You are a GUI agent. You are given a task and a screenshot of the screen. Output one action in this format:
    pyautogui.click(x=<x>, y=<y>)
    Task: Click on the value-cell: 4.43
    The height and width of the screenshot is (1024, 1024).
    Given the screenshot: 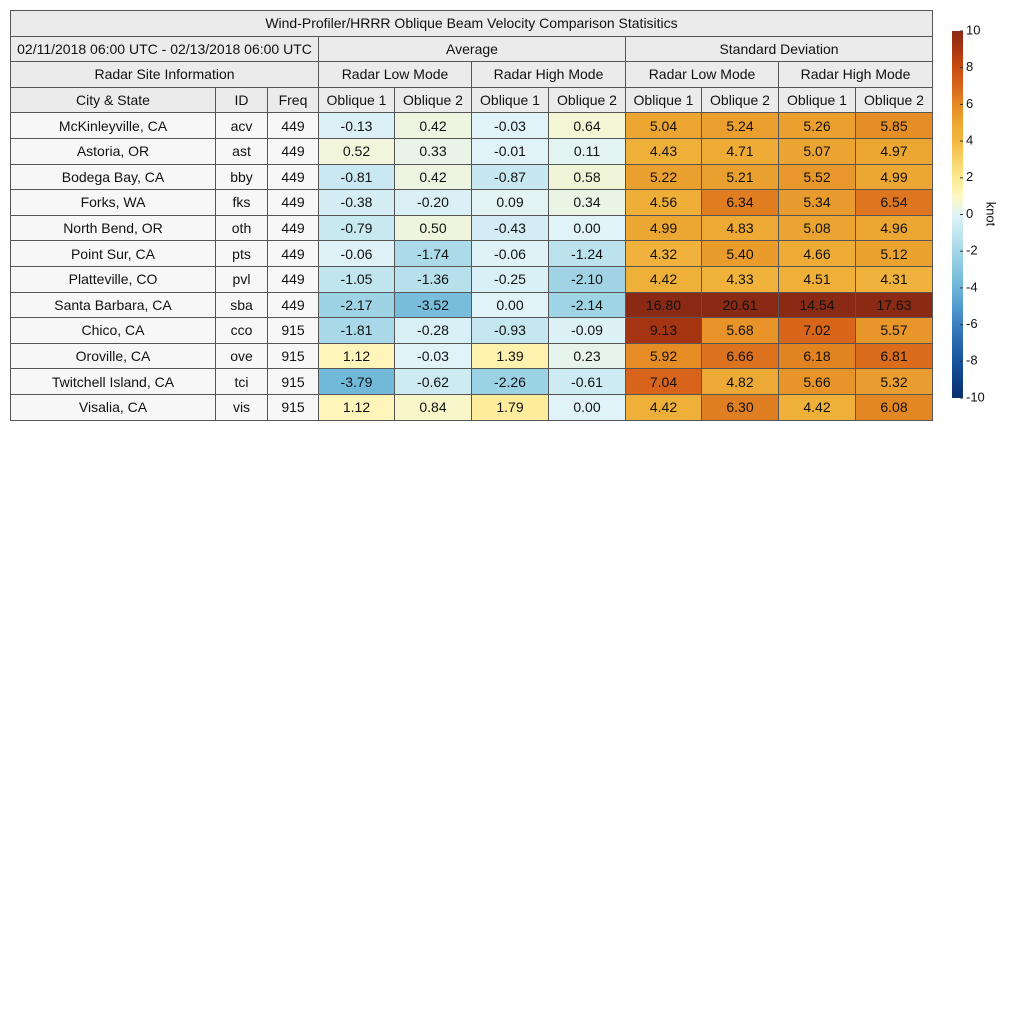 What is the action you would take?
    pyautogui.click(x=663, y=151)
    